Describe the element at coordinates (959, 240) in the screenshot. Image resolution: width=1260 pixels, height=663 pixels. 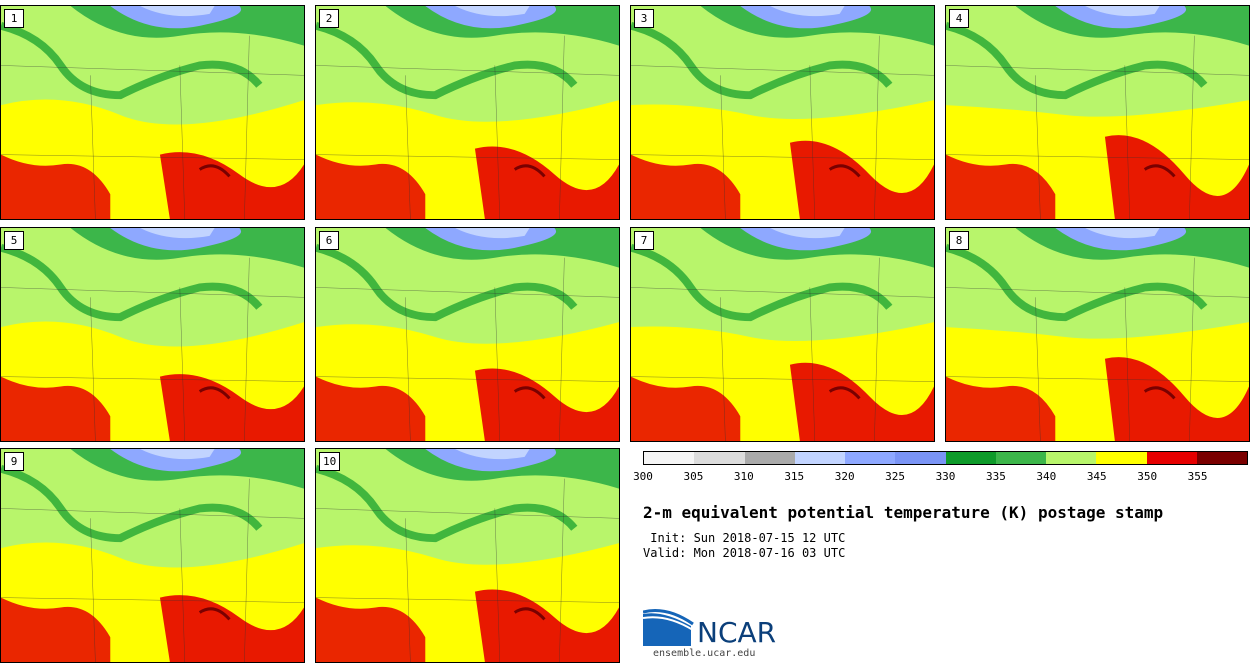
I see `stamp-number: 8` at that location.